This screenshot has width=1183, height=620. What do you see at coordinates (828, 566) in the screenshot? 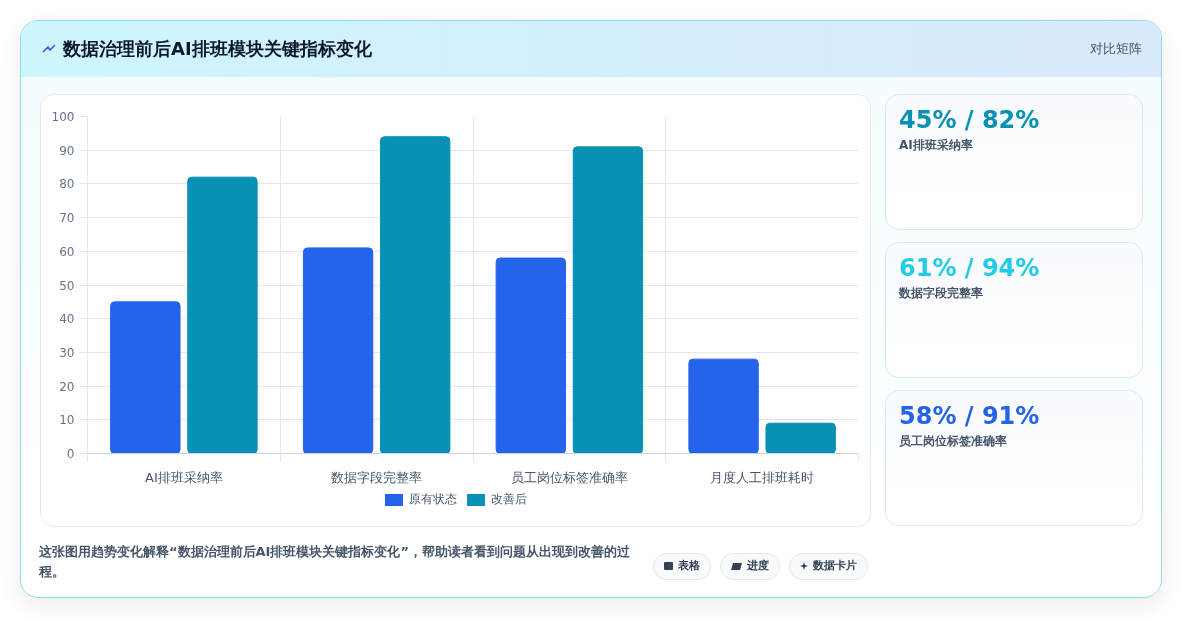
I see `text: 数据卡片` at bounding box center [828, 566].